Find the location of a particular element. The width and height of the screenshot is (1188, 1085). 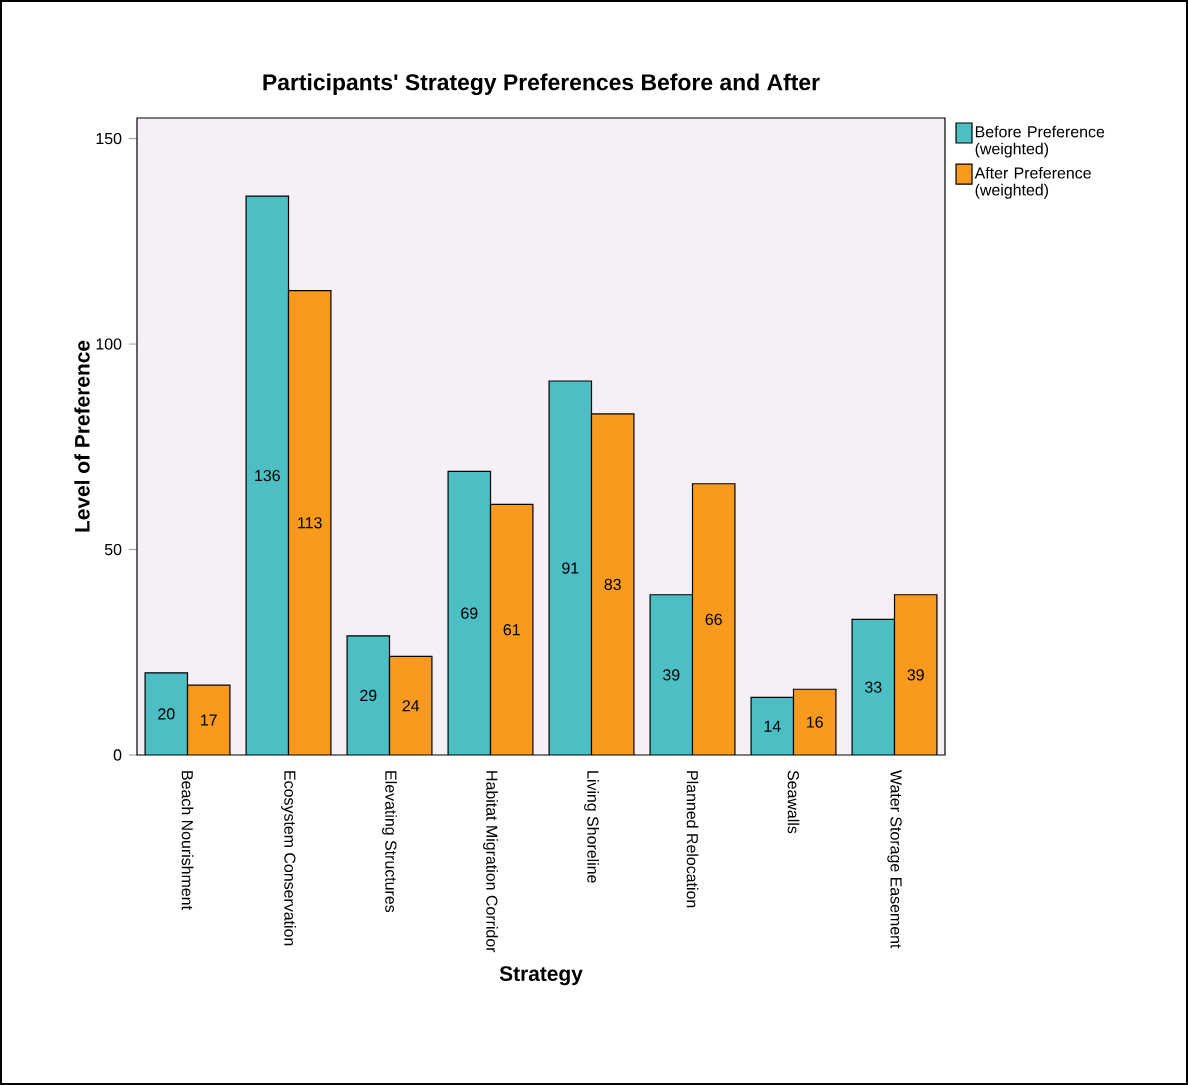

x-tick-label: Planned Relocation is located at coordinates (692, 839).